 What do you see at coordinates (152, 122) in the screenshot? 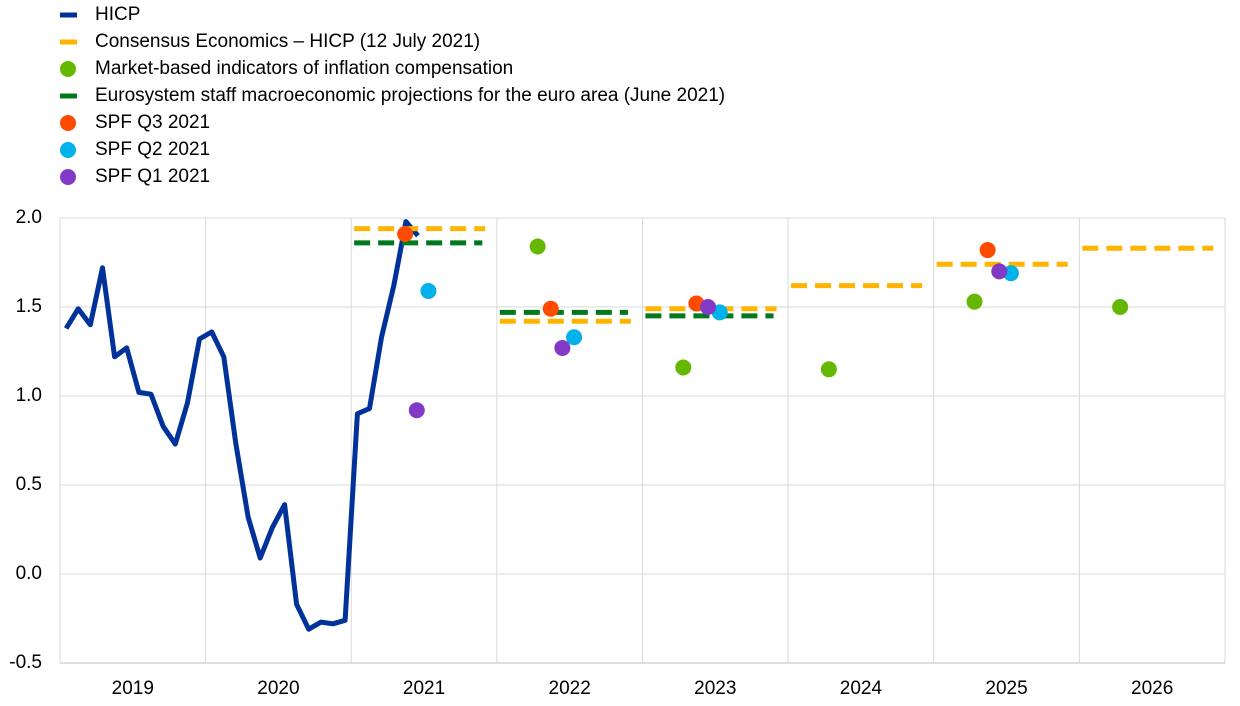
I see `legend-label: SPF Q3 2021` at bounding box center [152, 122].